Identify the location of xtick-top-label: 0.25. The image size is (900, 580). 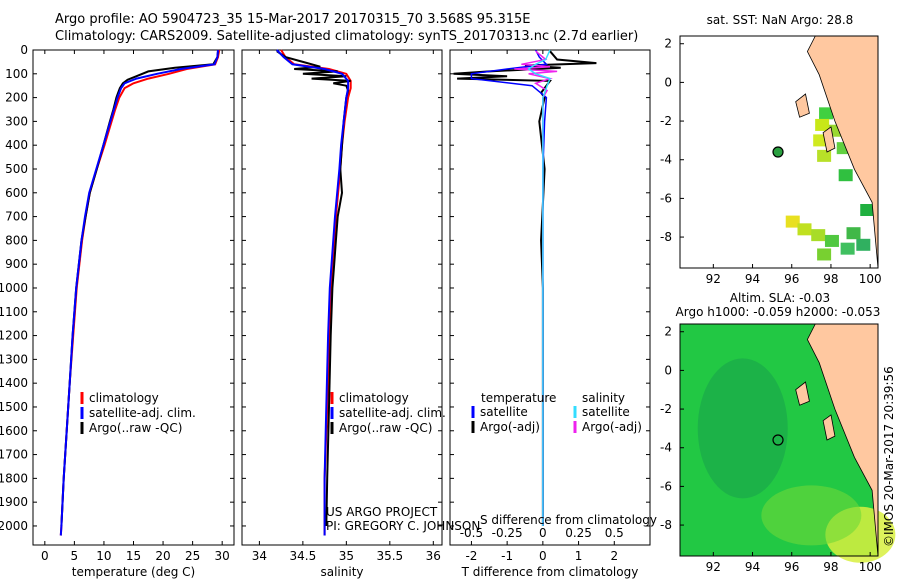
(578, 533).